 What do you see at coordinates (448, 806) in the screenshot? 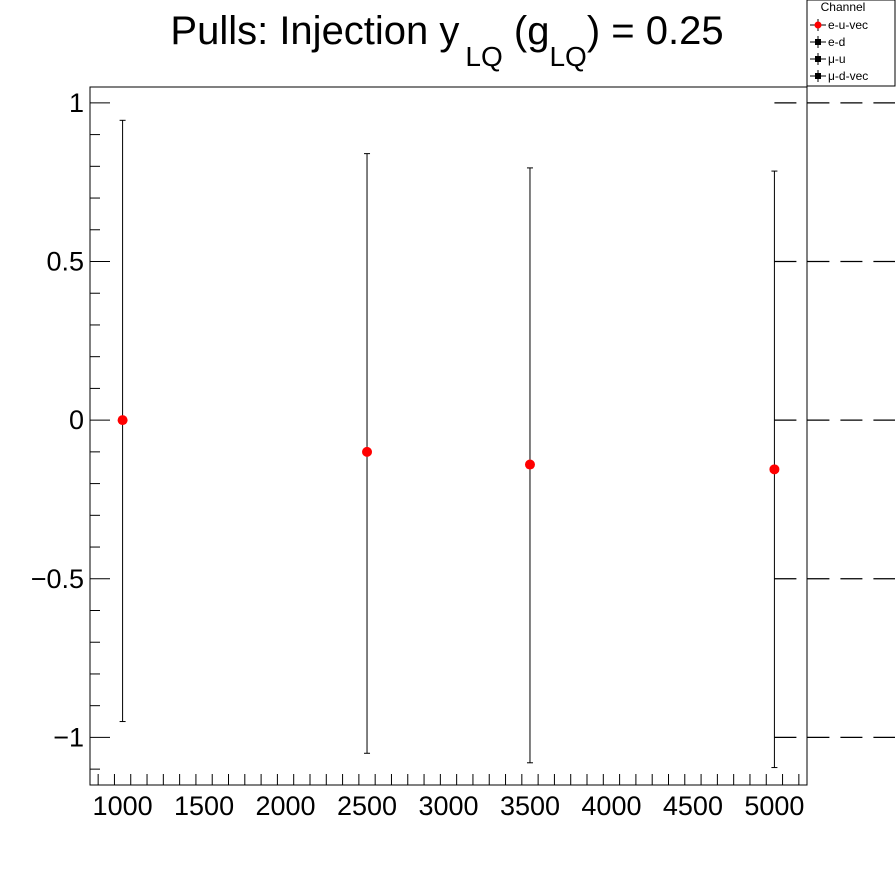
I see `x-tick-label: 3000` at bounding box center [448, 806].